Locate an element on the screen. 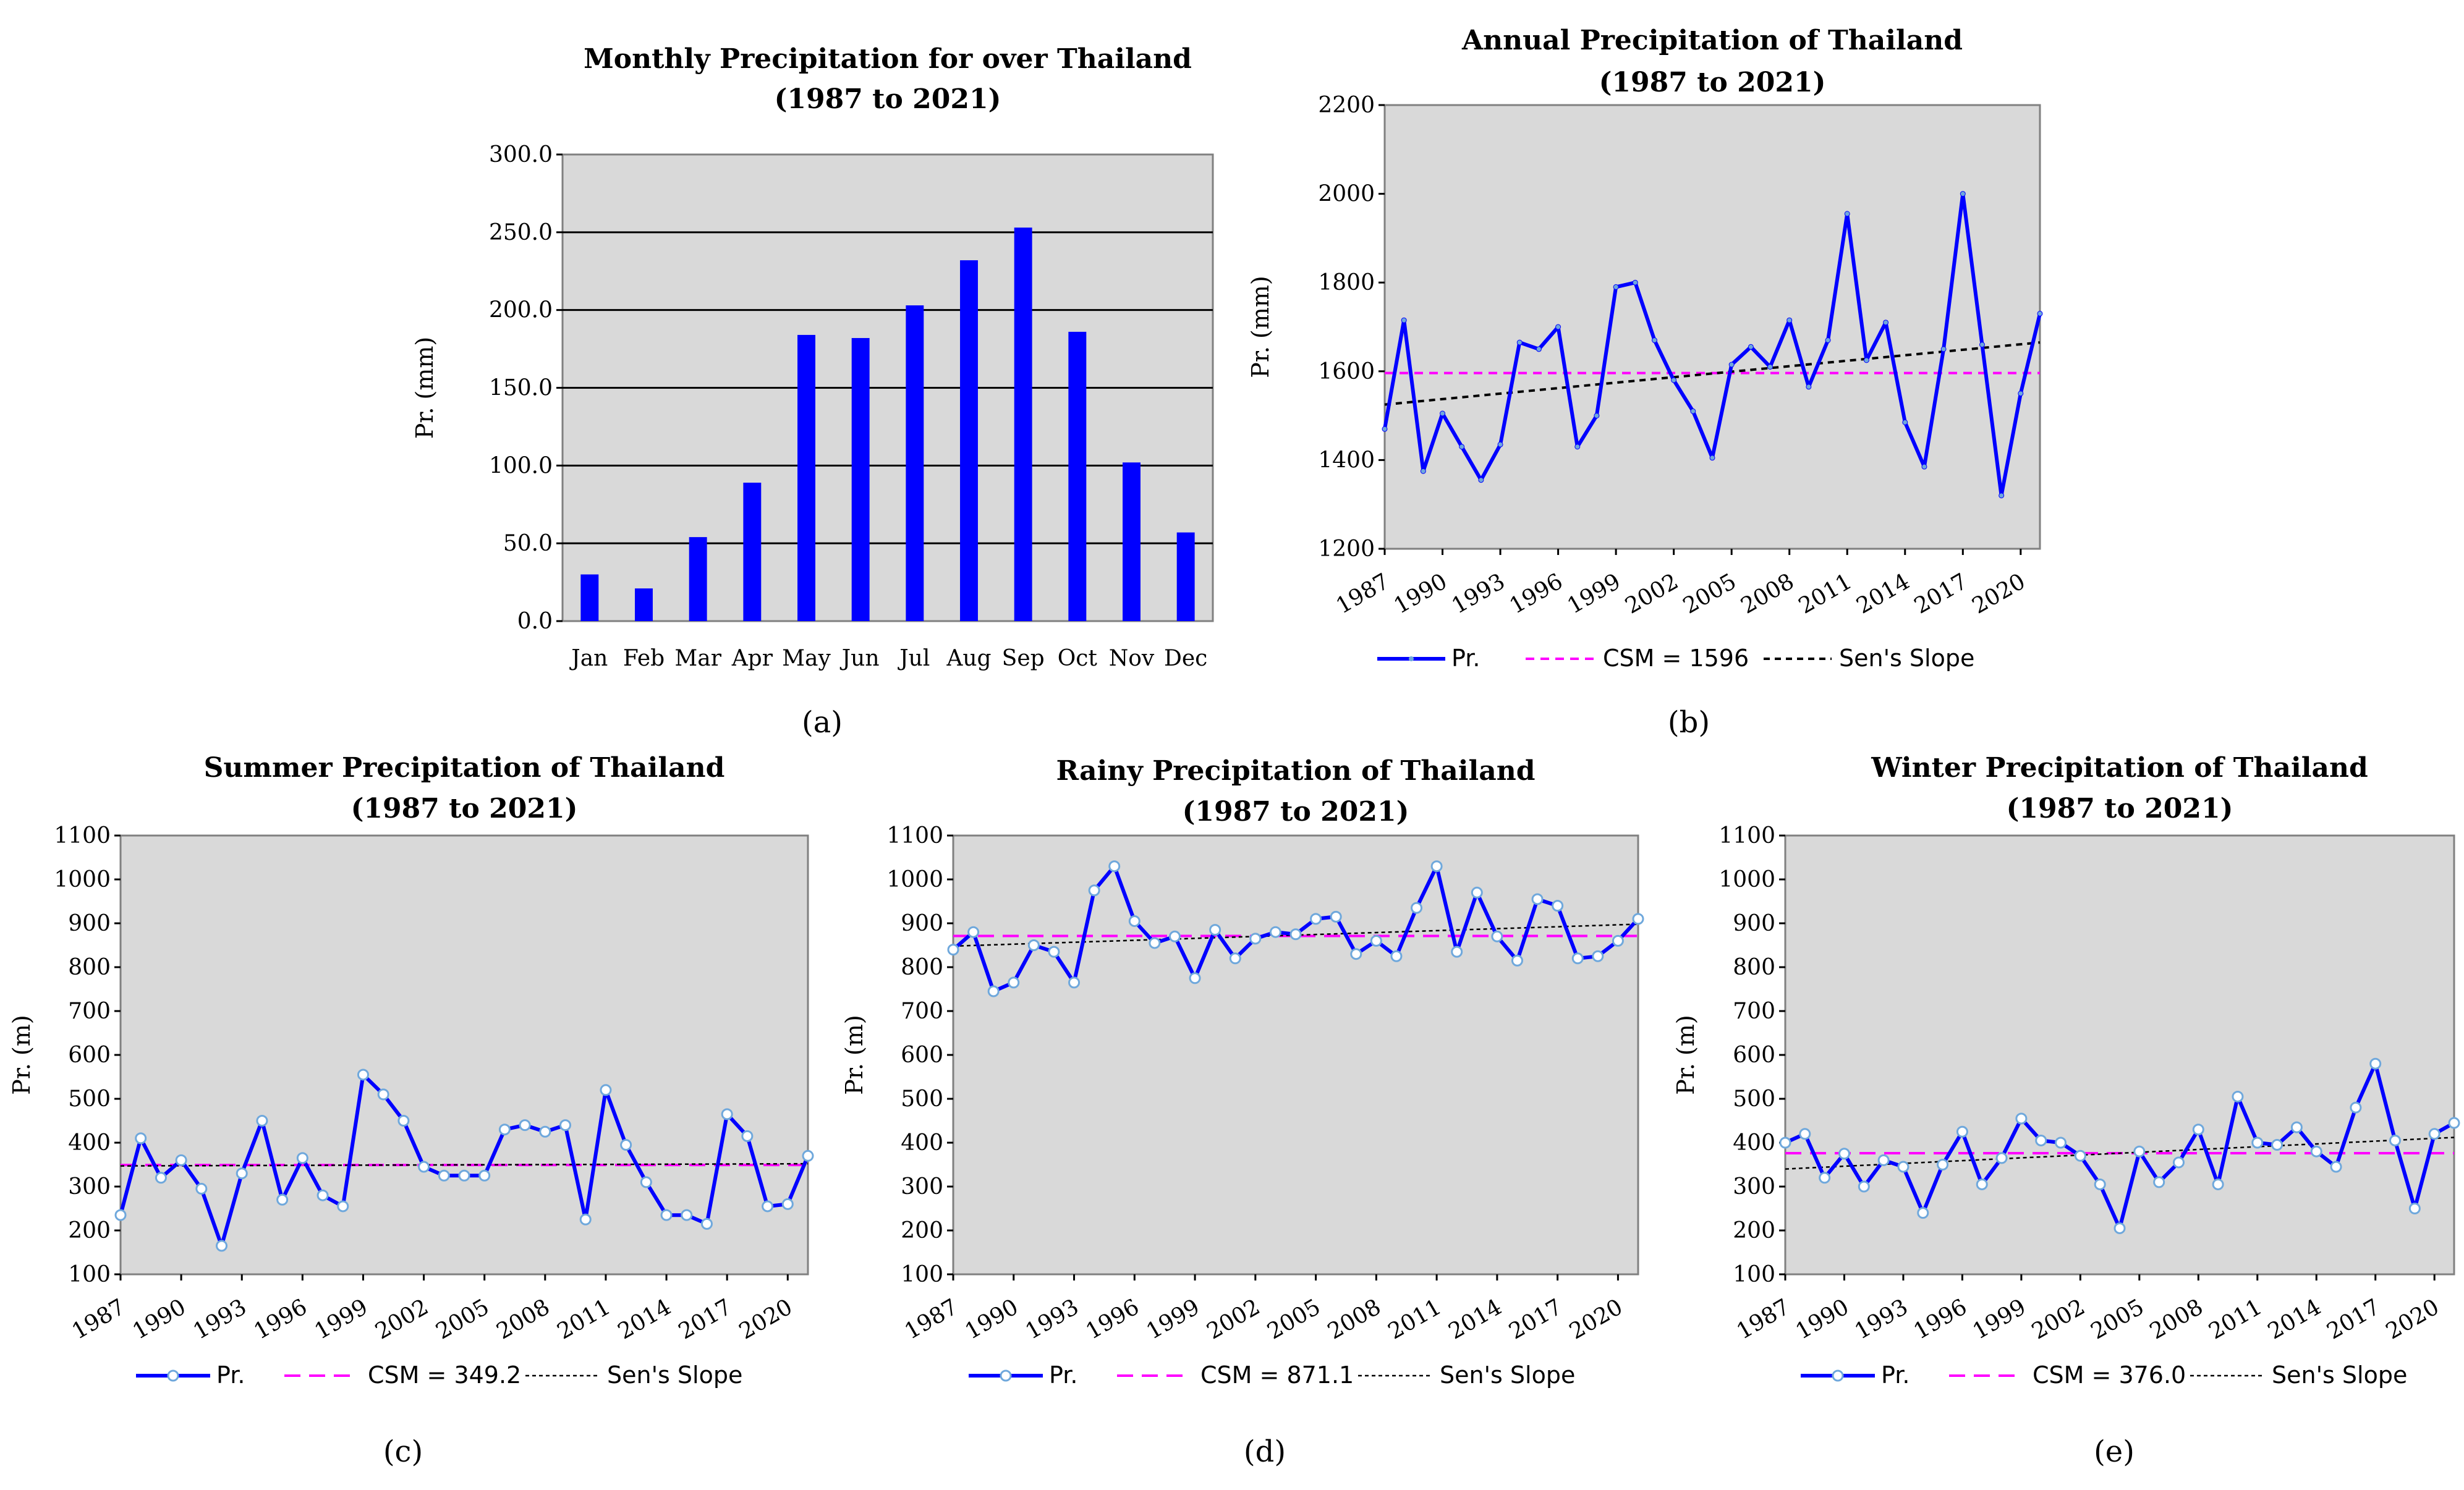 This screenshot has height=1490, width=2464. chart-subtitle: (1987 to 2021) is located at coordinates (1712, 83).